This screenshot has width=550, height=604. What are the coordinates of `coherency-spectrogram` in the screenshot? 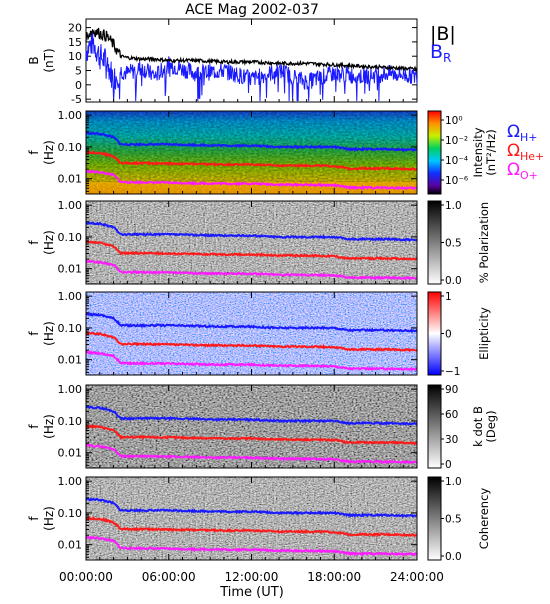 It's located at (251, 518).